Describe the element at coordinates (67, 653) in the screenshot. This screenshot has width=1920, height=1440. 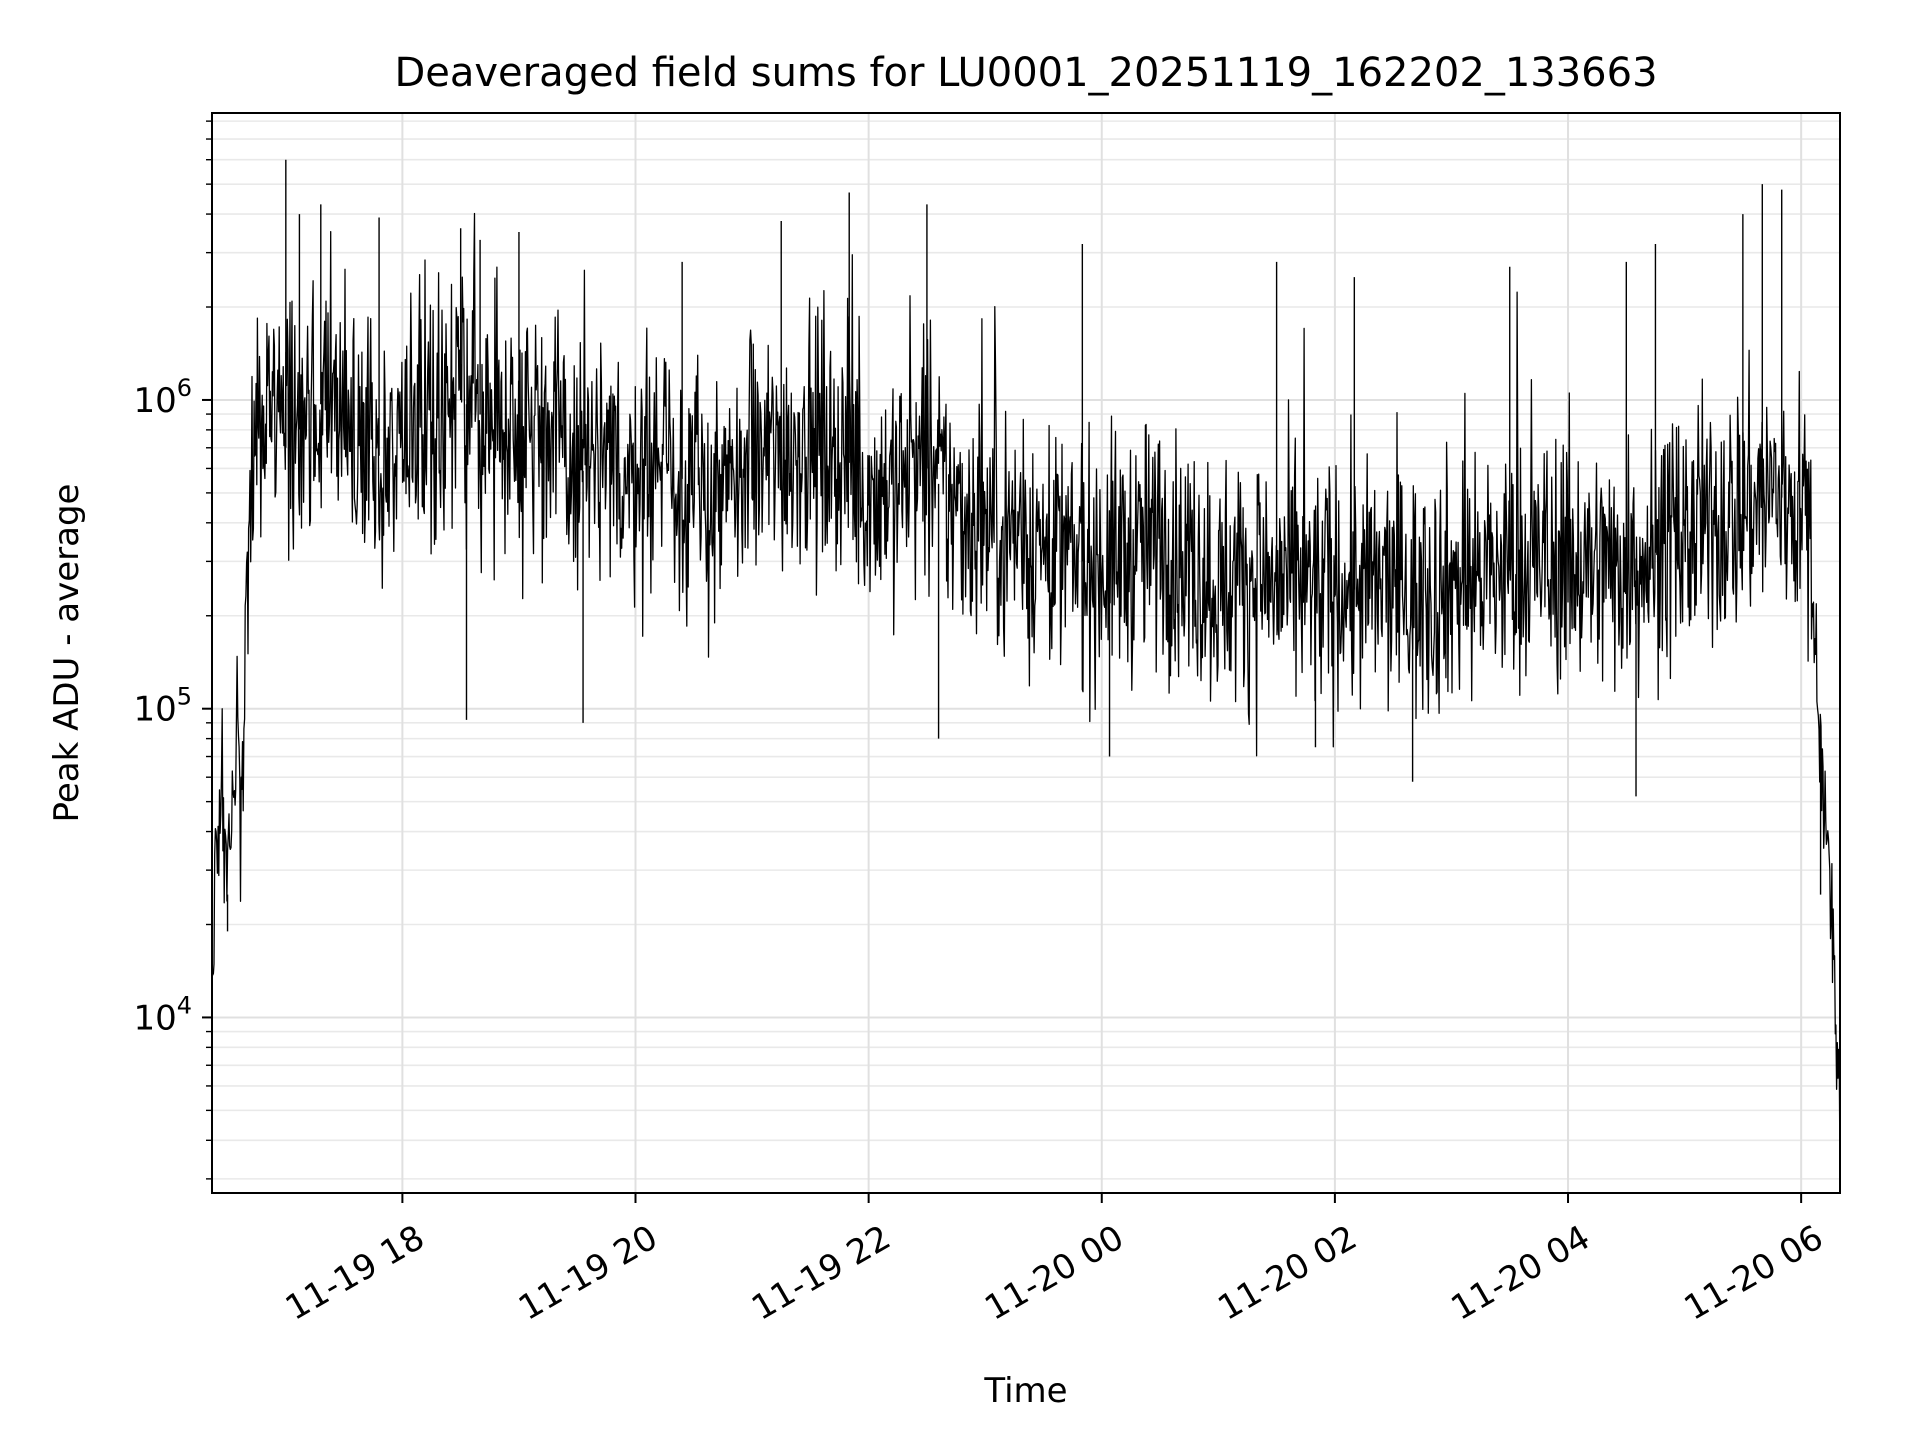
I see `y-axis-label: Peak ADU - average` at that location.